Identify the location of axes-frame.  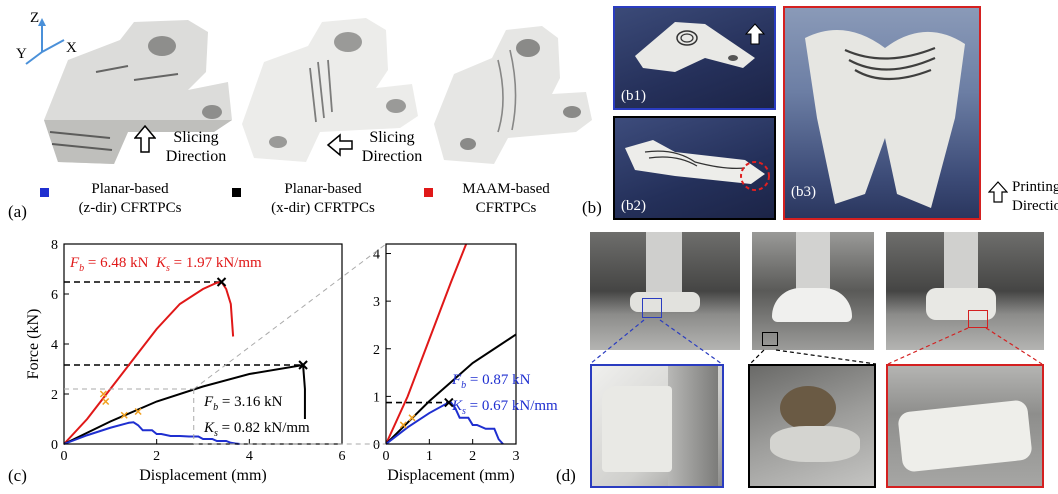
(451, 344).